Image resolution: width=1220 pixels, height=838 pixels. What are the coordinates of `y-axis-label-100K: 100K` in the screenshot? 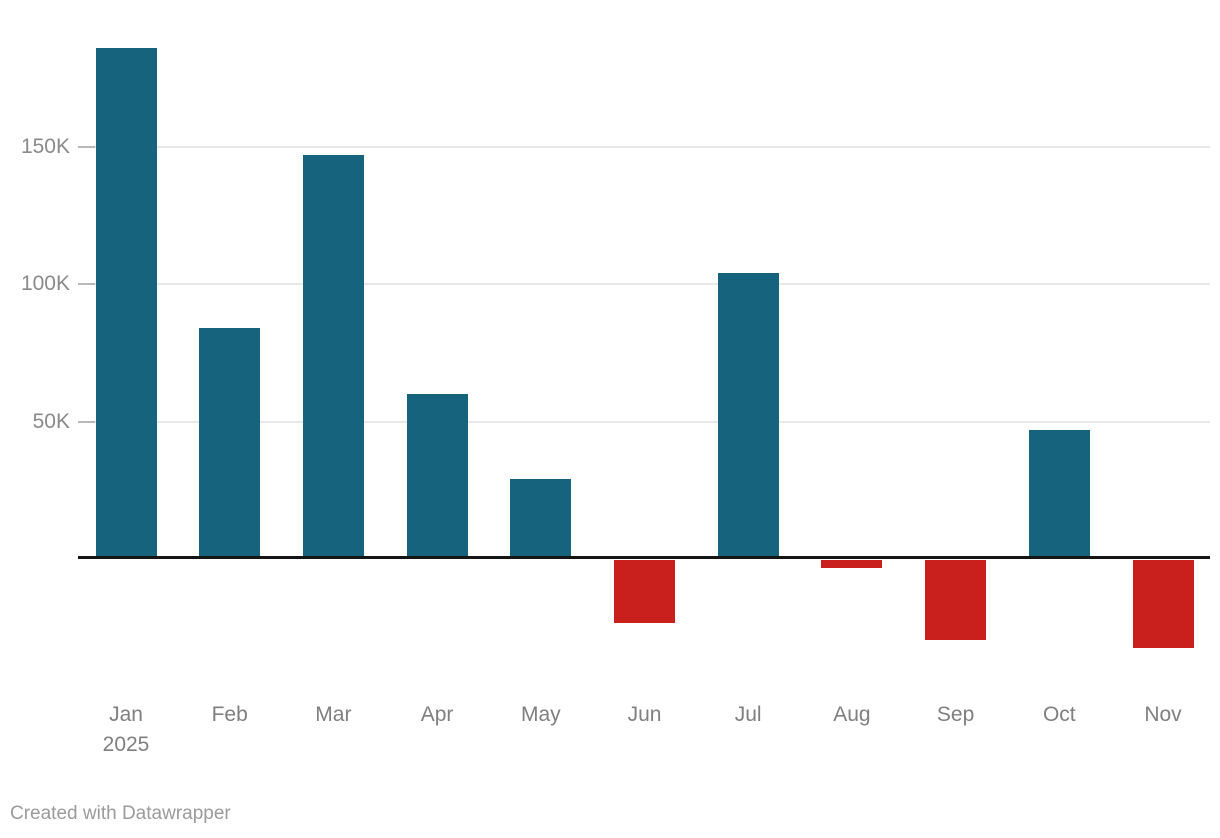 It's located at (45, 283).